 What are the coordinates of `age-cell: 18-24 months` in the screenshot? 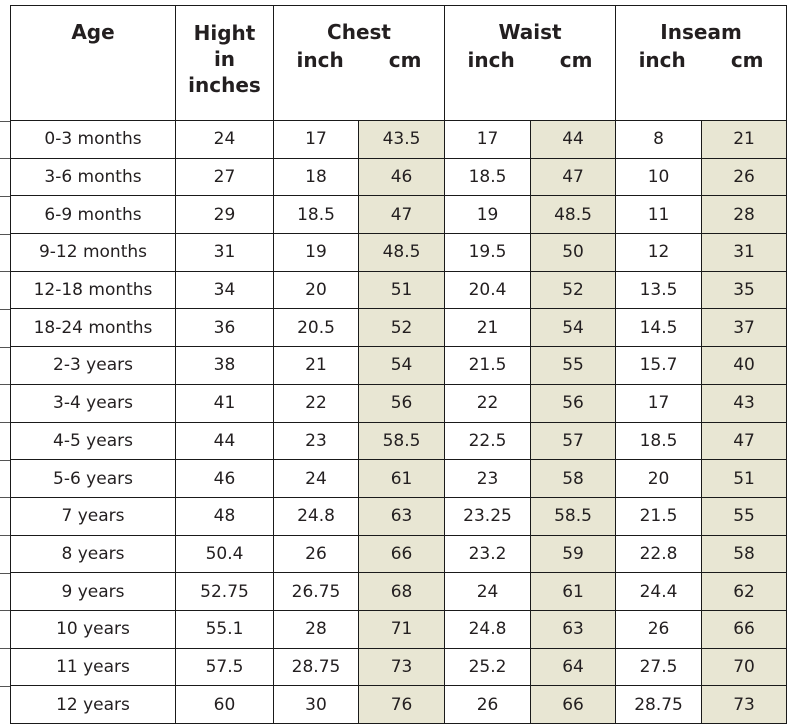 It's located at (93, 328).